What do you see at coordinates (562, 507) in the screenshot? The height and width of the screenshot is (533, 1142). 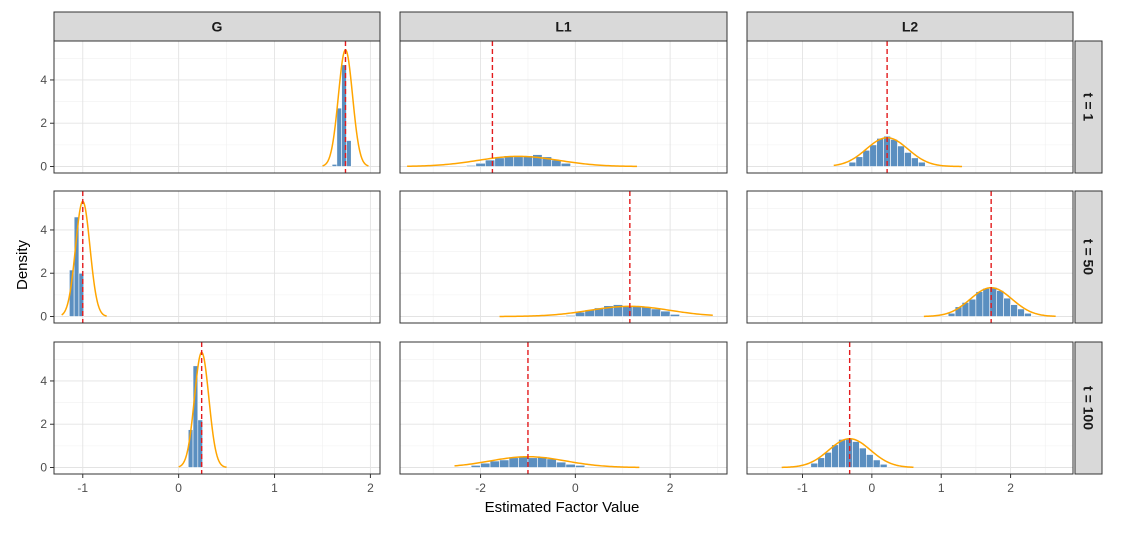 I see `x-axis-title: Estimated Factor Value` at bounding box center [562, 507].